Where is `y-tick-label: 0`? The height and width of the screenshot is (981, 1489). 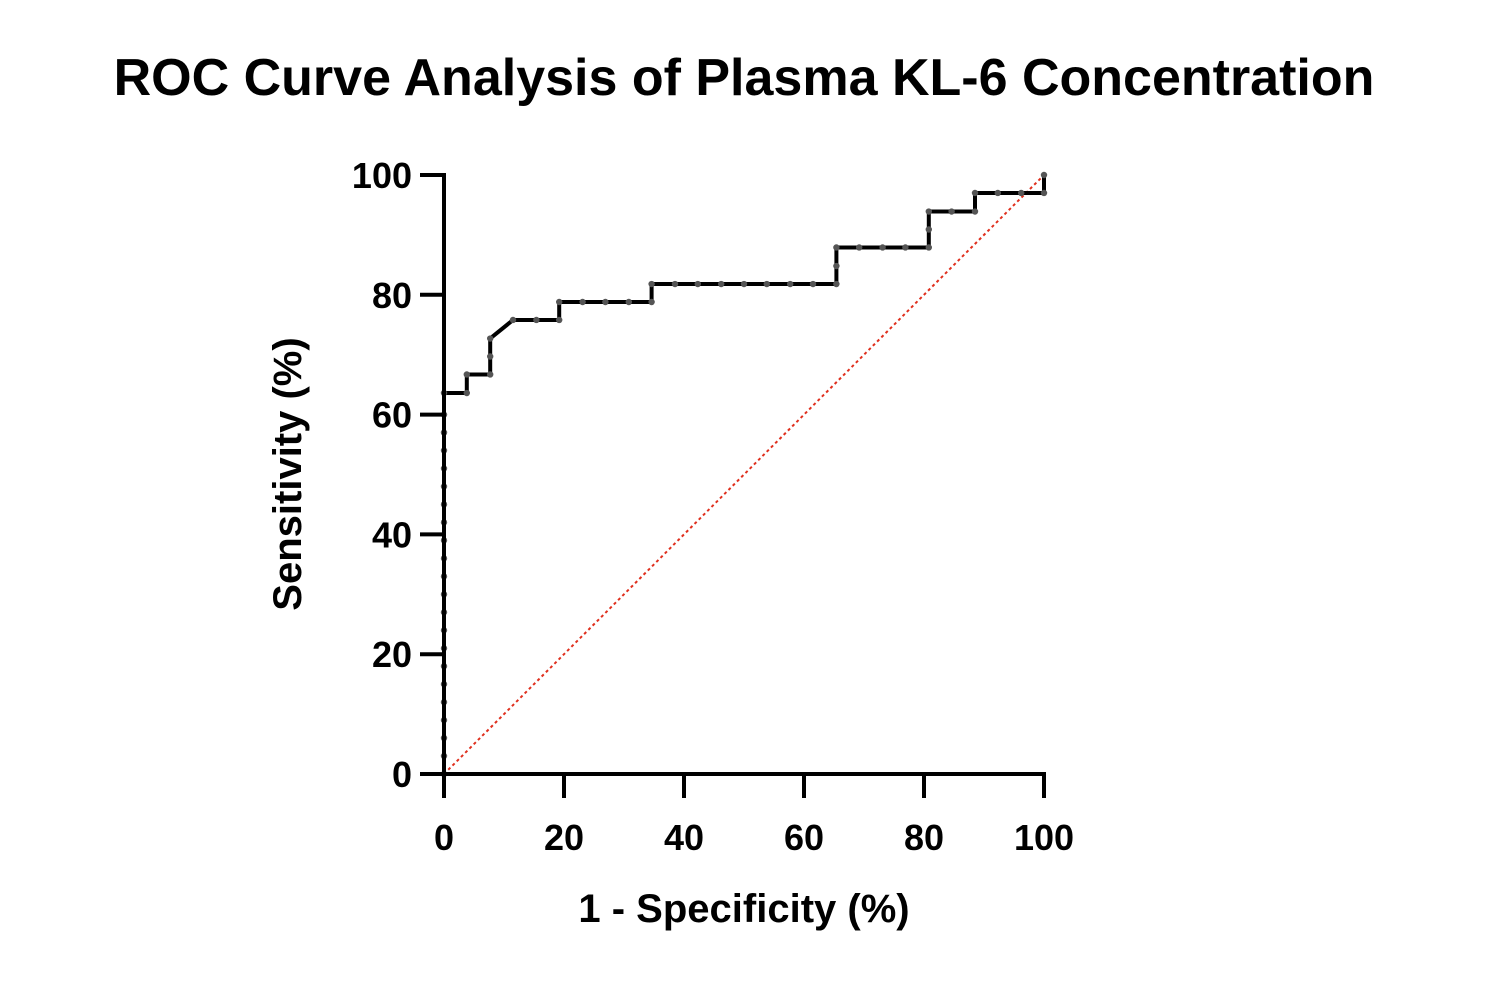 y-tick-label: 0 is located at coordinates (402, 774).